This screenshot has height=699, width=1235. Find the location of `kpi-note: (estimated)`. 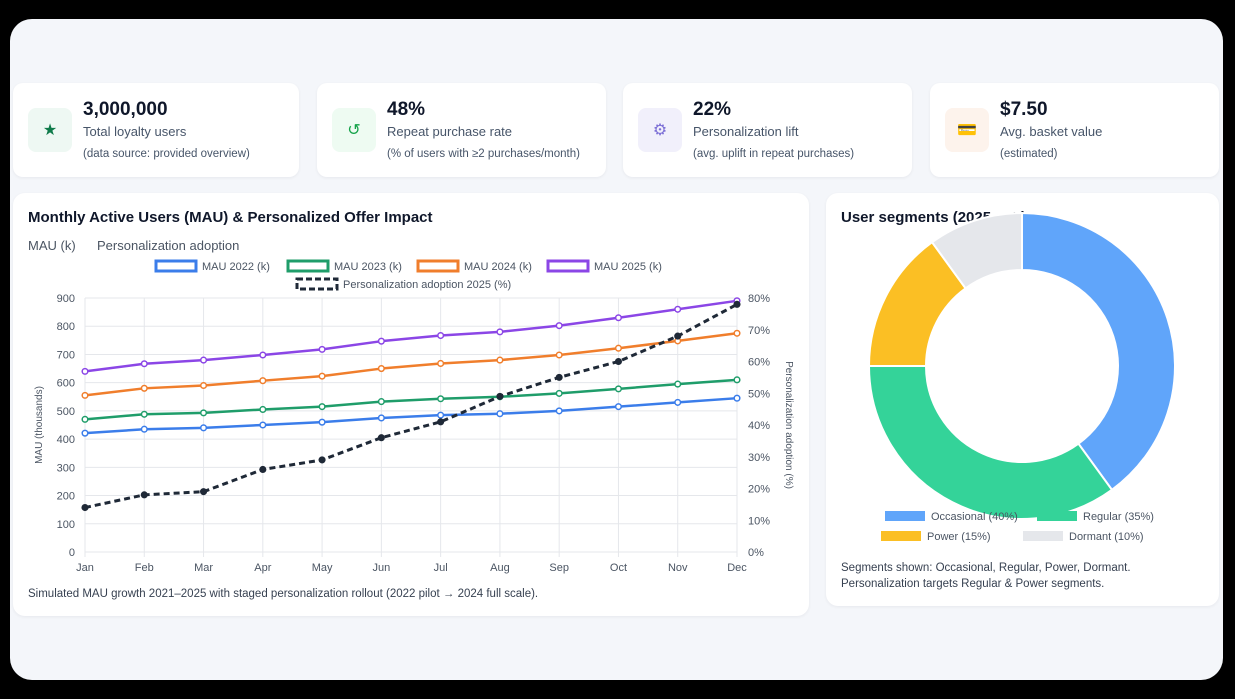

kpi-note: (estimated) is located at coordinates (1029, 154).